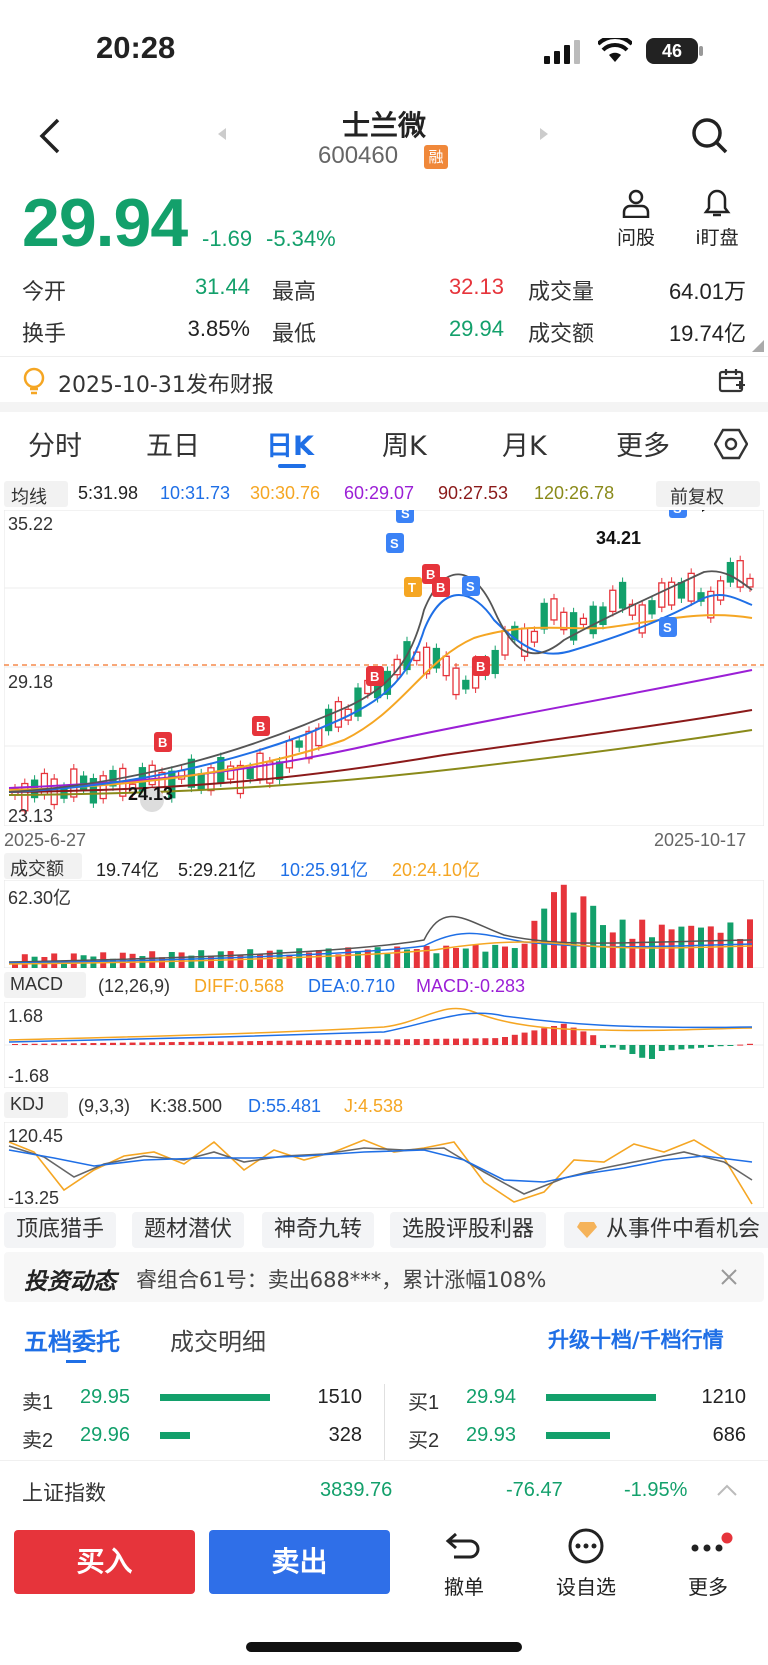  Describe the element at coordinates (64, 1493) in the screenshot. I see `index-name: 上证指数` at that location.